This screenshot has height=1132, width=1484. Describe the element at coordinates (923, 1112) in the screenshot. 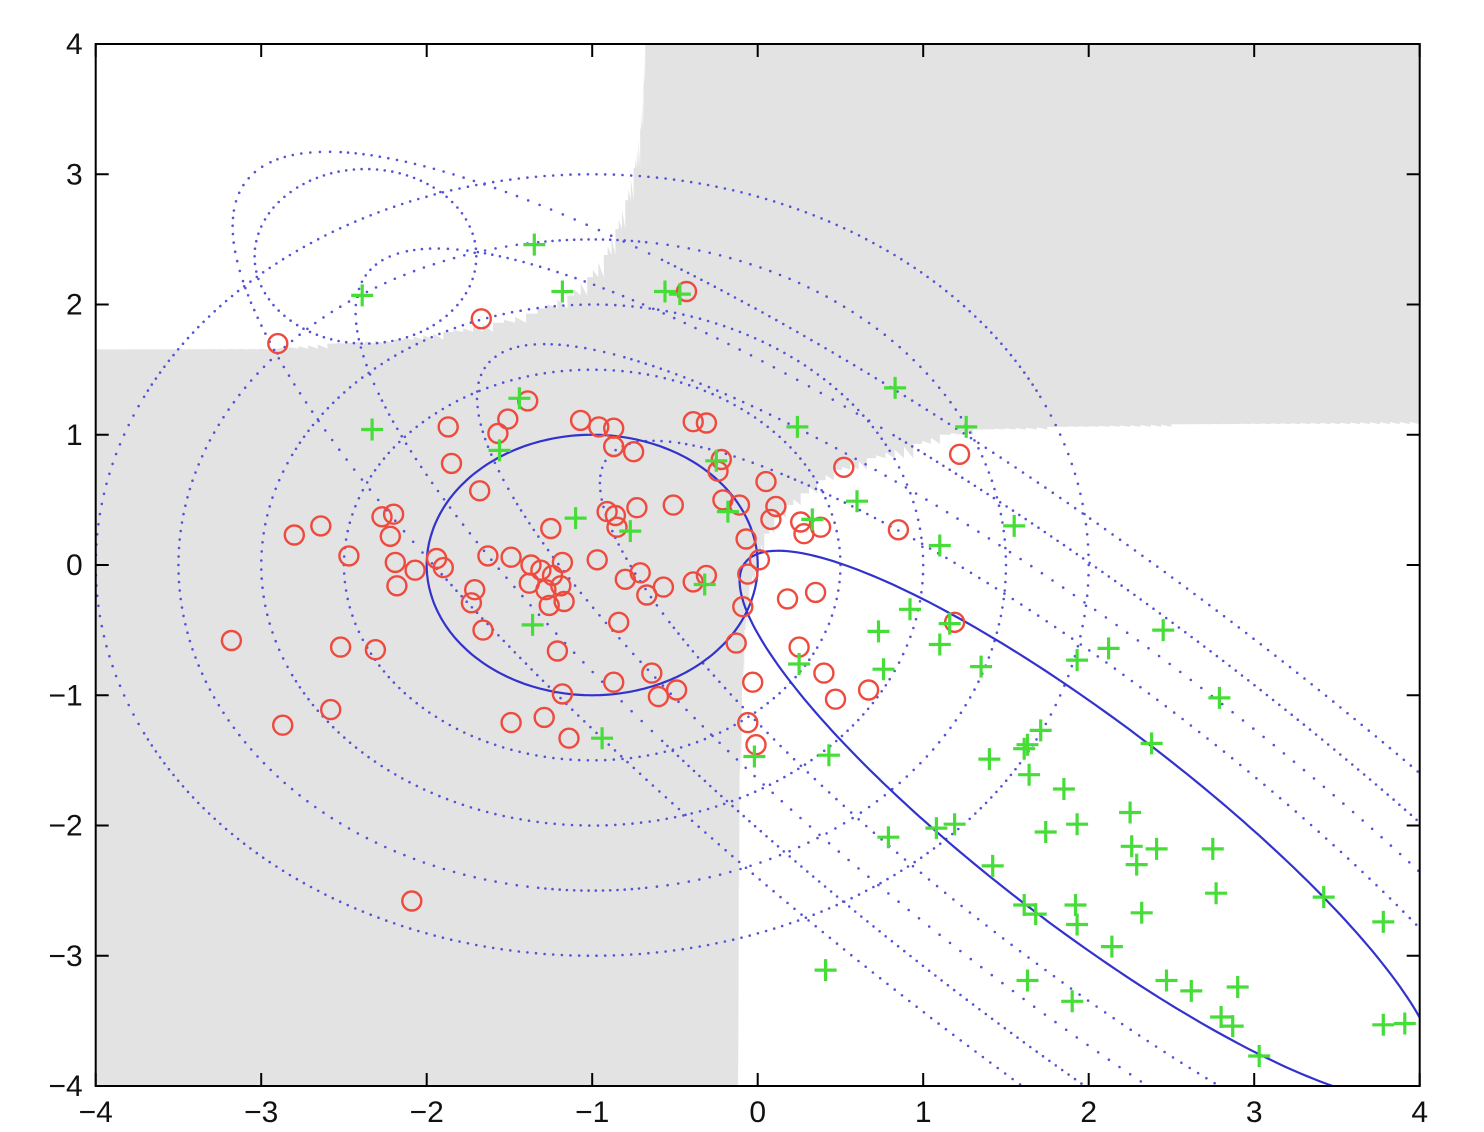

I see `x-tick-label: 1` at that location.